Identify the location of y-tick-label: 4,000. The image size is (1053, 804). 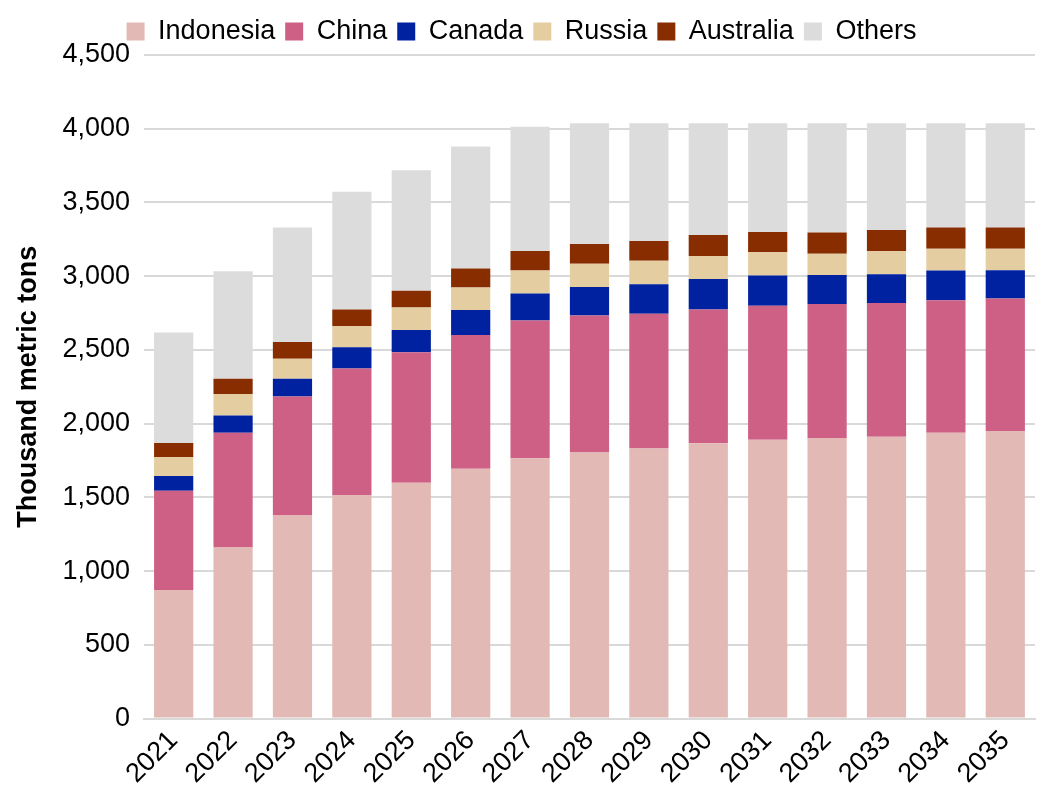
(96, 127).